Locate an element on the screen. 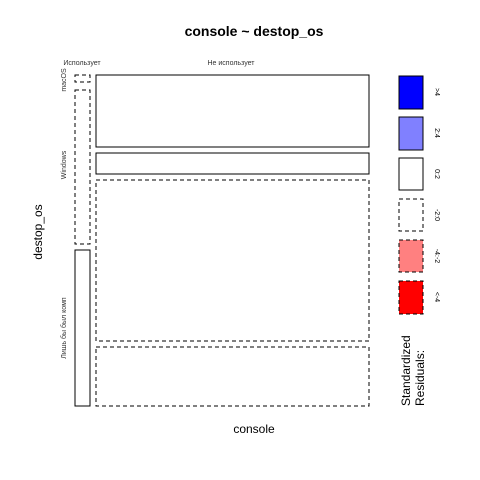 This screenshot has height=480, width=480. chart-title: console ~ destop_os is located at coordinates (254, 31).